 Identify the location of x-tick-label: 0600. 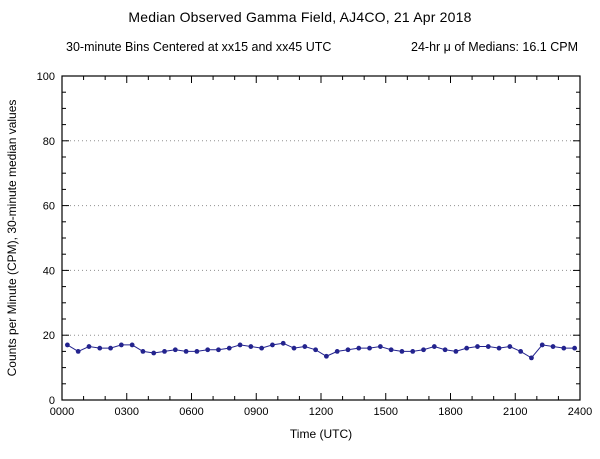
(191, 412).